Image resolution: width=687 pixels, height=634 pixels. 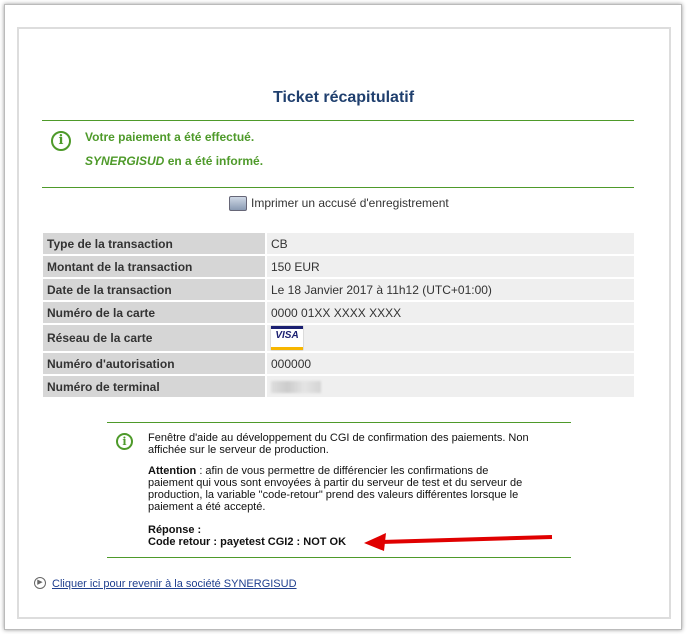 I want to click on table-row: Numéro d'autorisation 000000, so click(x=338, y=364).